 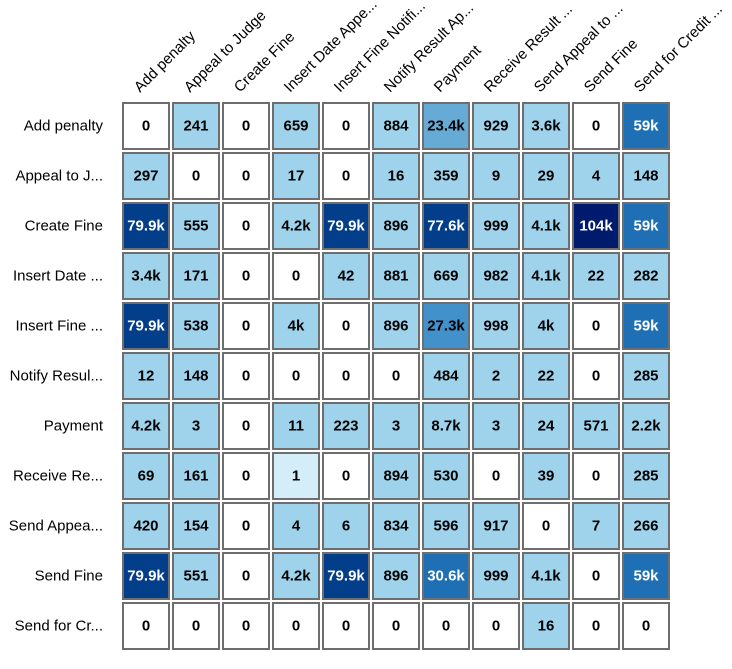 What do you see at coordinates (145, 526) in the screenshot?
I see `cell-value-label: 420` at bounding box center [145, 526].